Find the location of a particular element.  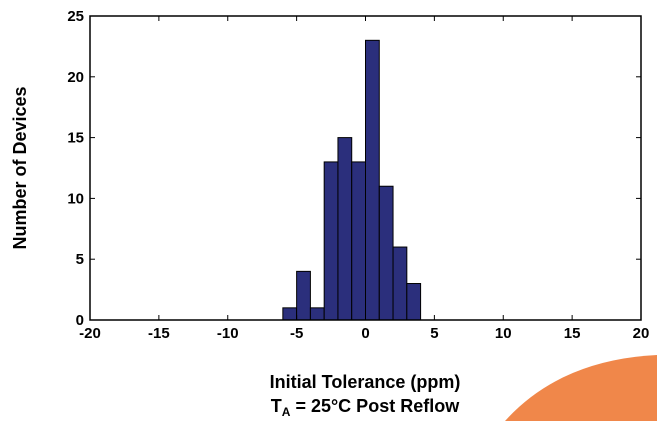

x-axis-subtitle: TA = 25°C Post Reflow is located at coordinates (365, 407).